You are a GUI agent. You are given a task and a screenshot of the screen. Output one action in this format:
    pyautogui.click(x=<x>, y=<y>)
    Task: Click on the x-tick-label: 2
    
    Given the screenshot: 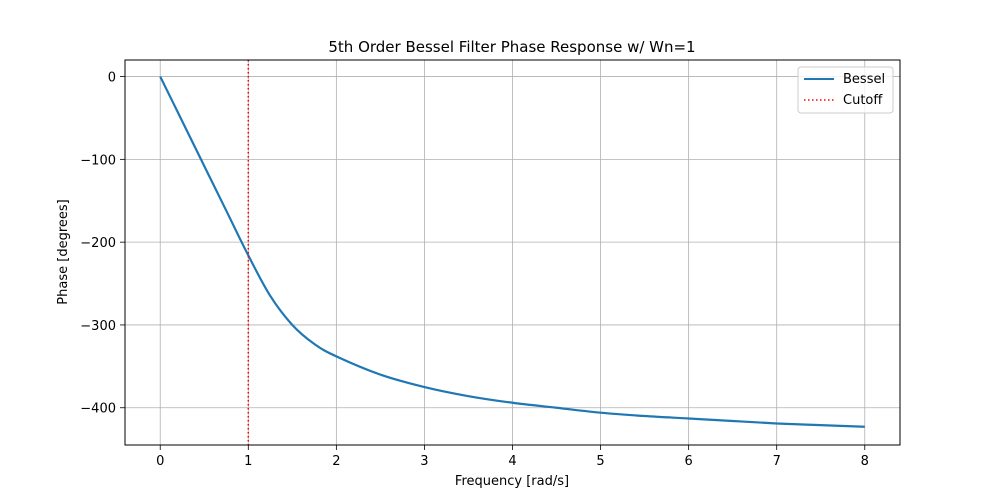 What is the action you would take?
    pyautogui.click(x=336, y=461)
    